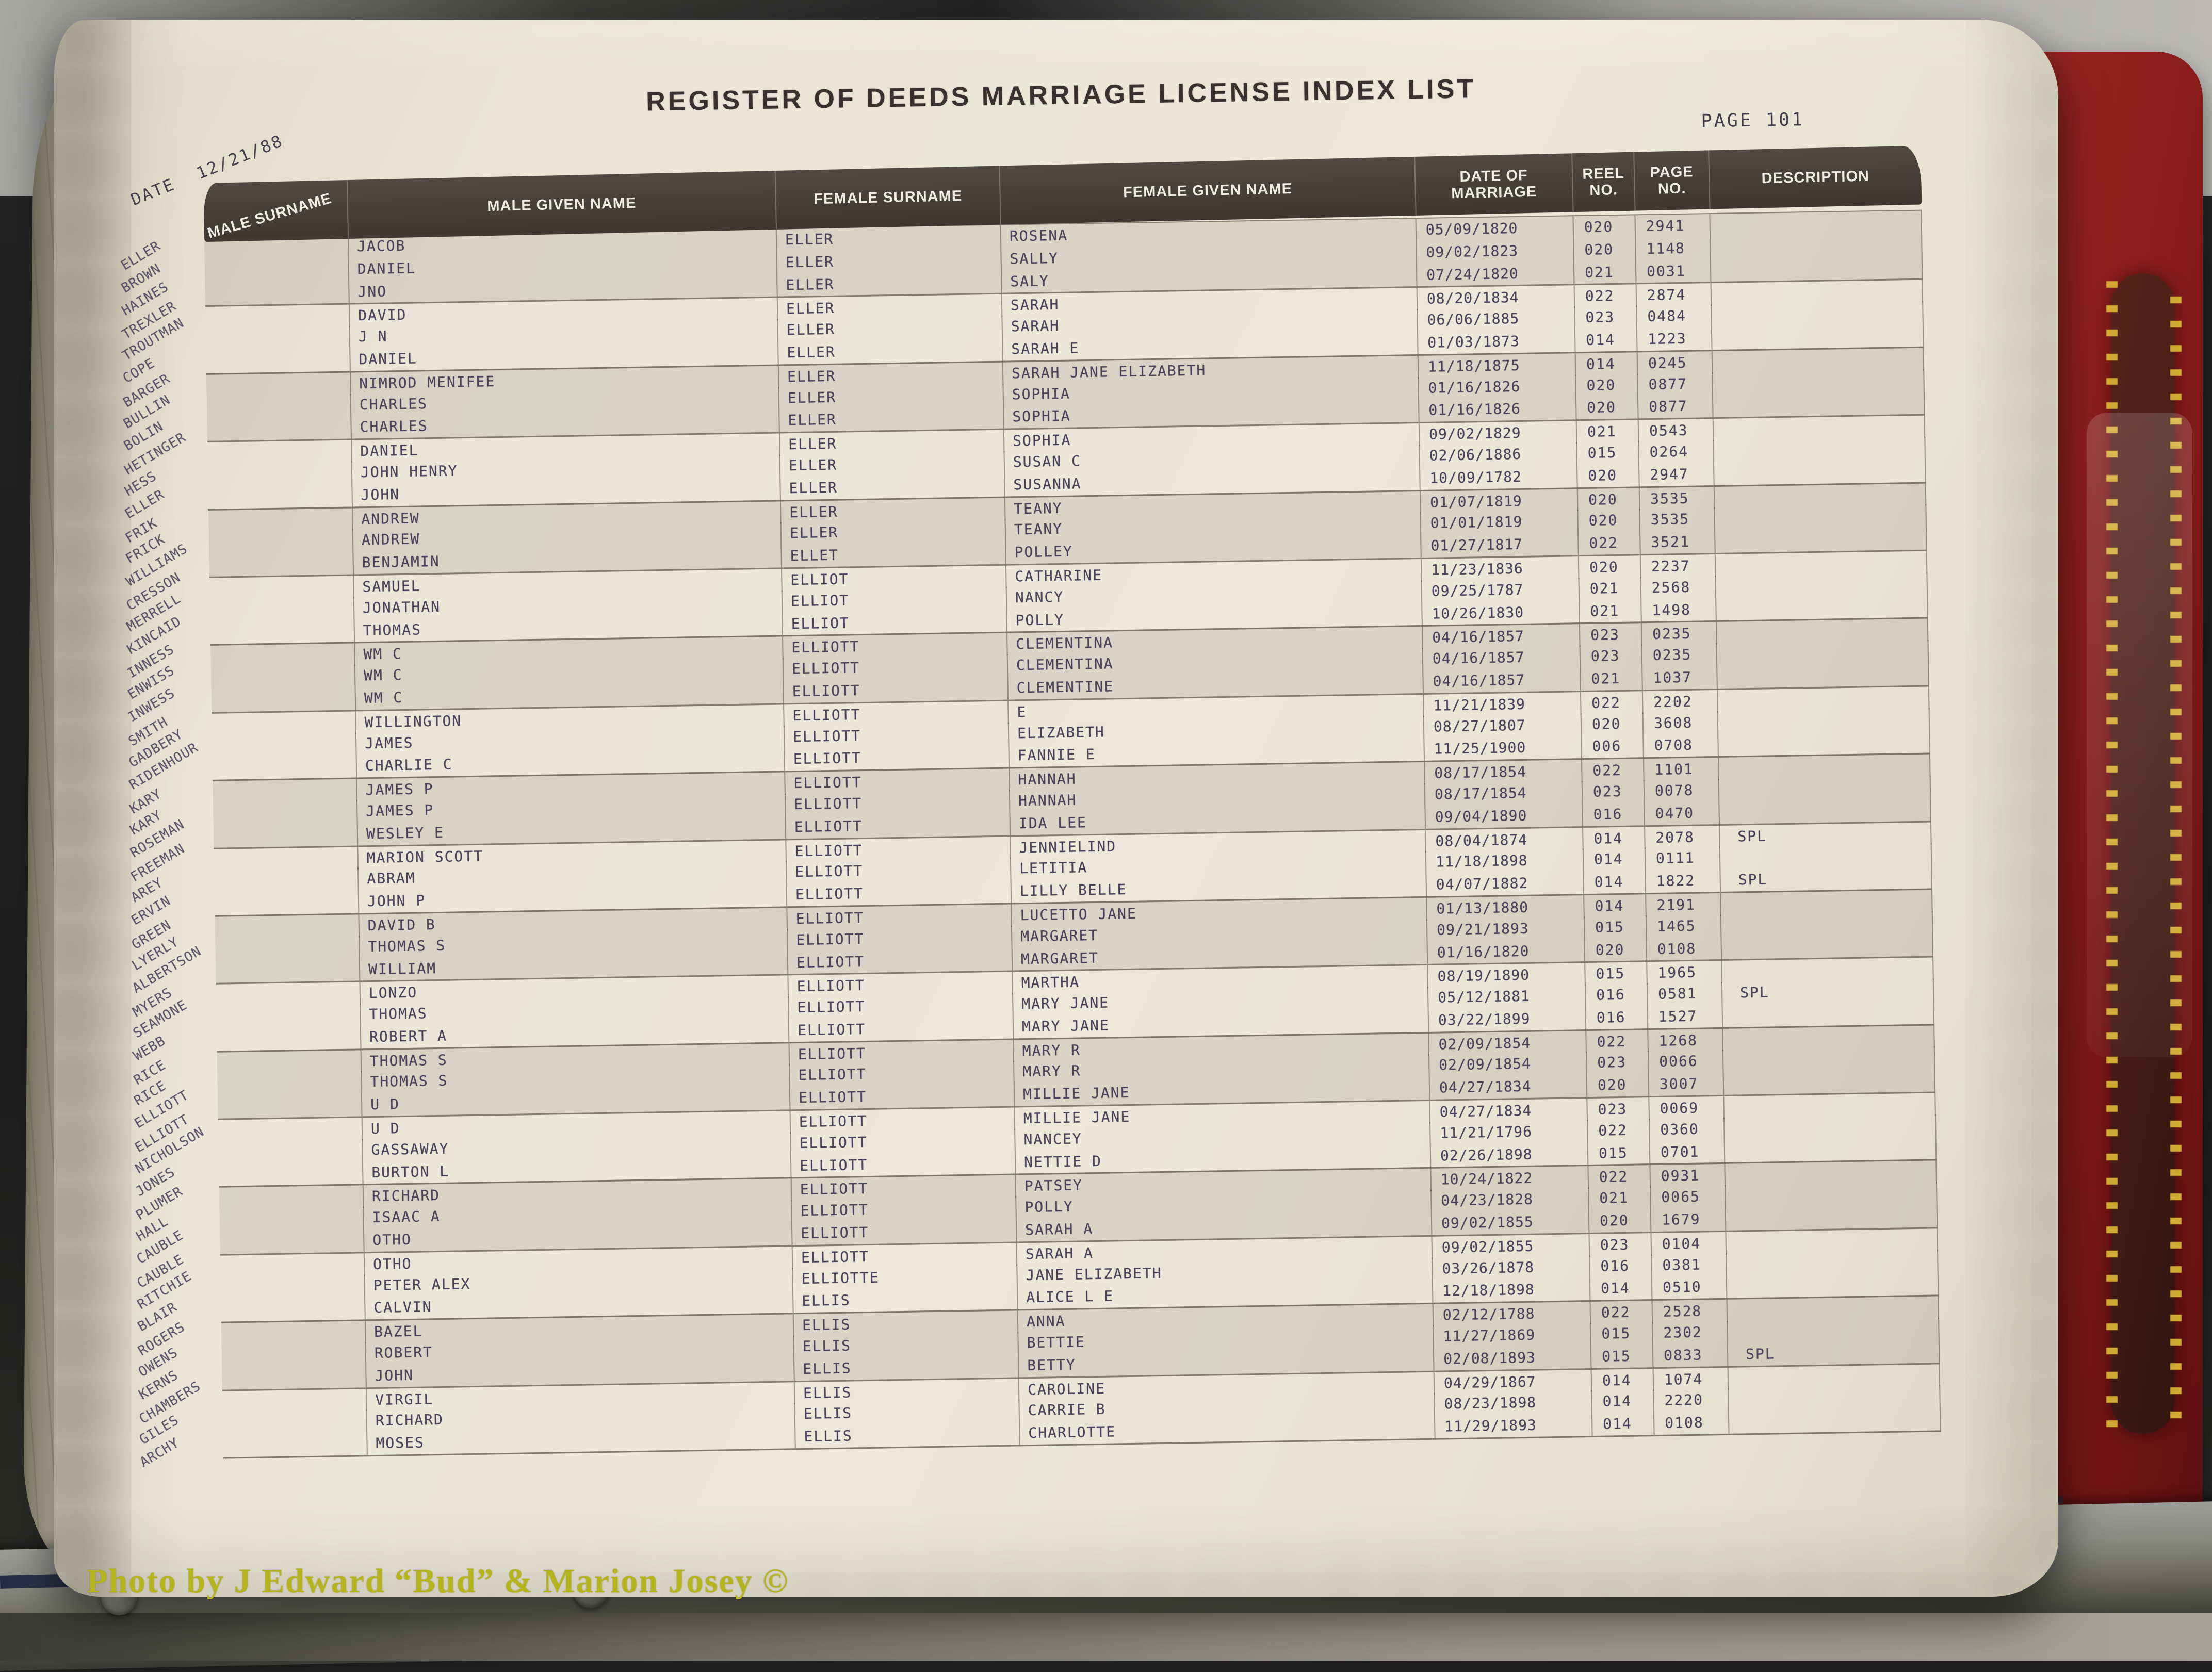 This screenshot has height=1672, width=2212. Describe the element at coordinates (1507, 996) in the screenshot. I see `cell-date-of-marriage: 05/12/1881` at that location.